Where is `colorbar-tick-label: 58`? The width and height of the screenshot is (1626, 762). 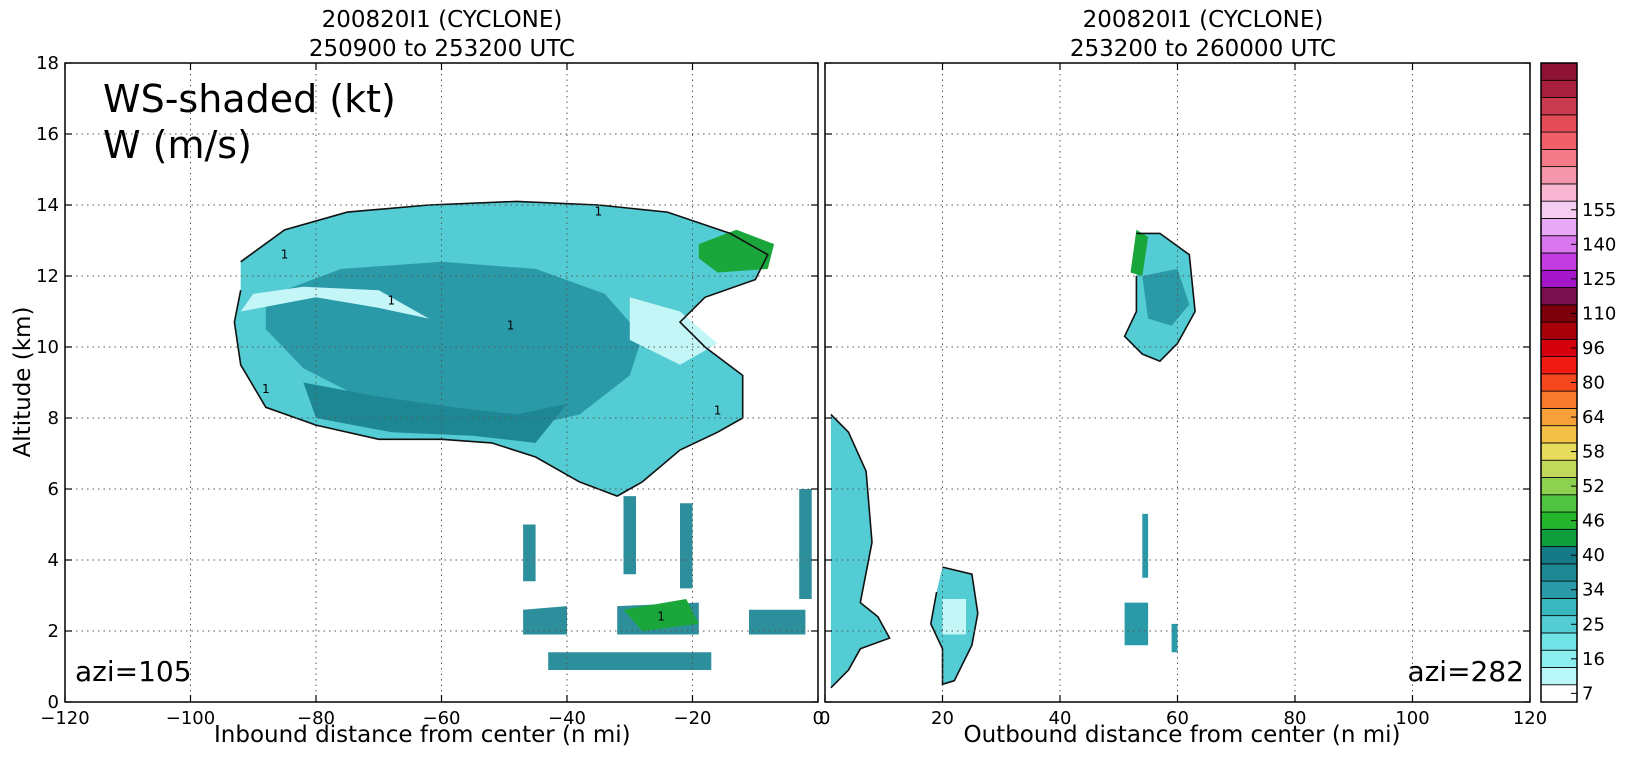
colorbar-tick-label: 58 is located at coordinates (1593, 452).